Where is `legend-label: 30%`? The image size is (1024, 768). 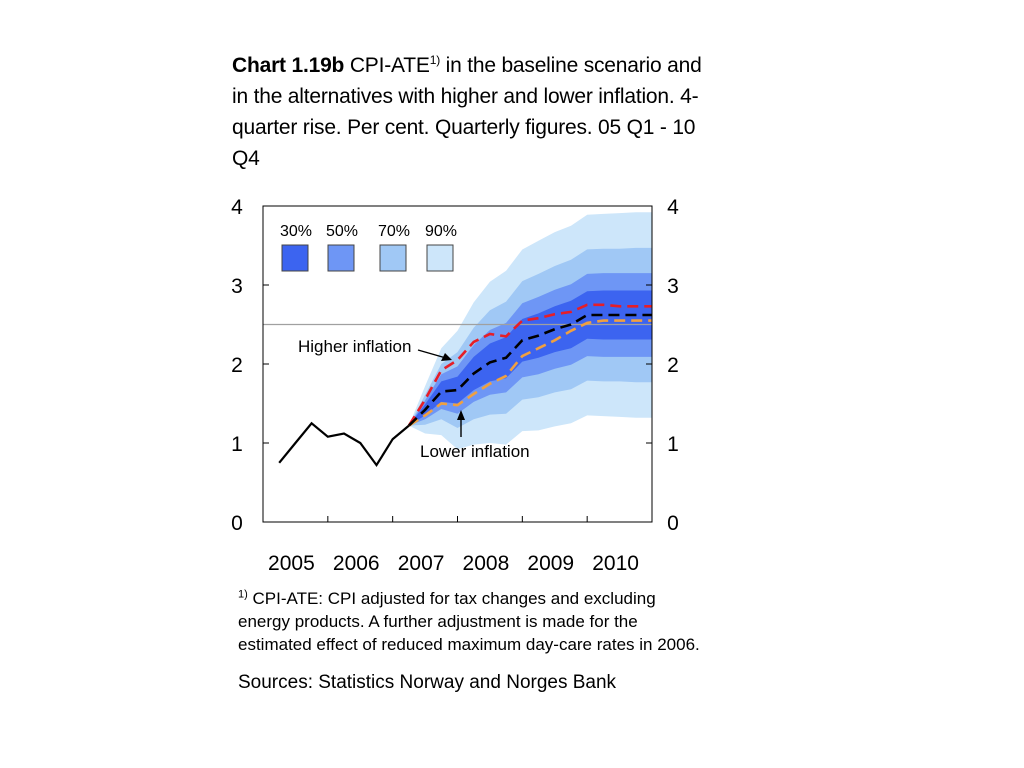 legend-label: 30% is located at coordinates (296, 231).